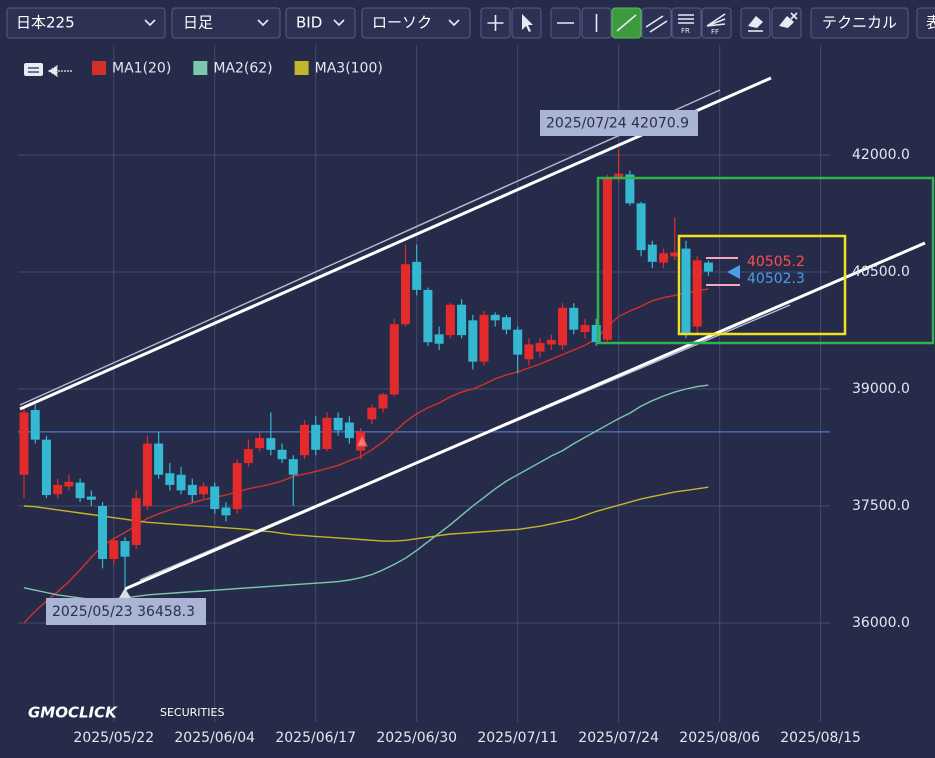 Image resolution: width=935 pixels, height=758 pixels. What do you see at coordinates (59, 71) in the screenshot?
I see `legend-toggle` at bounding box center [59, 71].